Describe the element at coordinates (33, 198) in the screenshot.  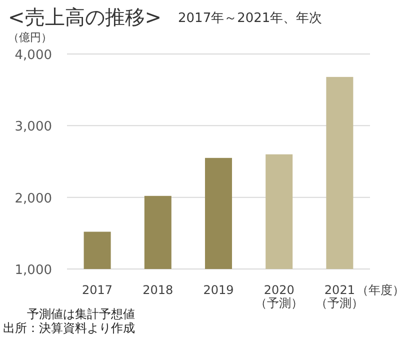
I see `y-tick-label: 2,000` at that location.